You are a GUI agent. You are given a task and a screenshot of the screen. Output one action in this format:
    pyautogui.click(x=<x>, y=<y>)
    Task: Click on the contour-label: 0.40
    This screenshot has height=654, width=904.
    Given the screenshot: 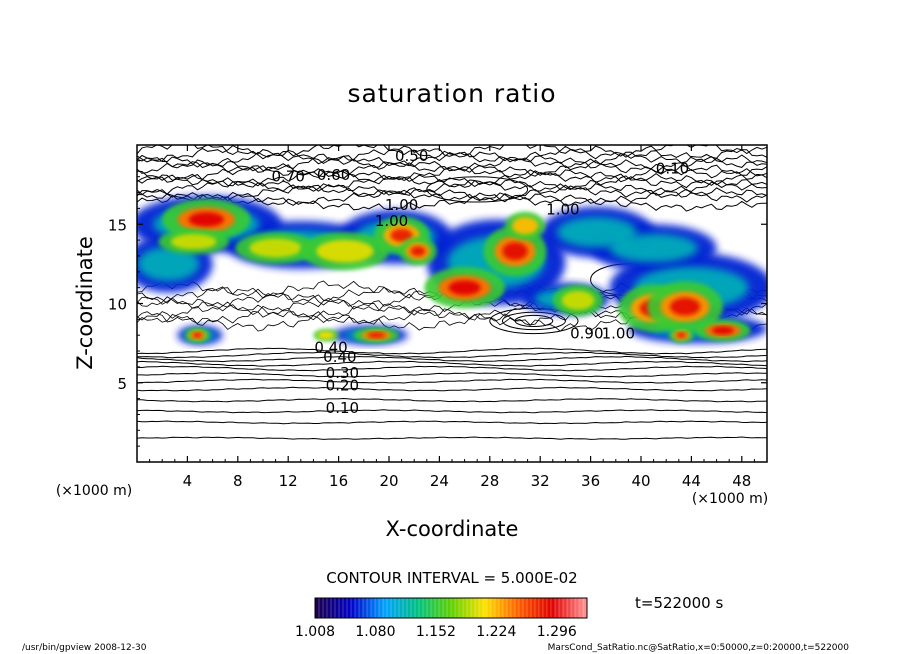 What is the action you would take?
    pyautogui.click(x=330, y=348)
    